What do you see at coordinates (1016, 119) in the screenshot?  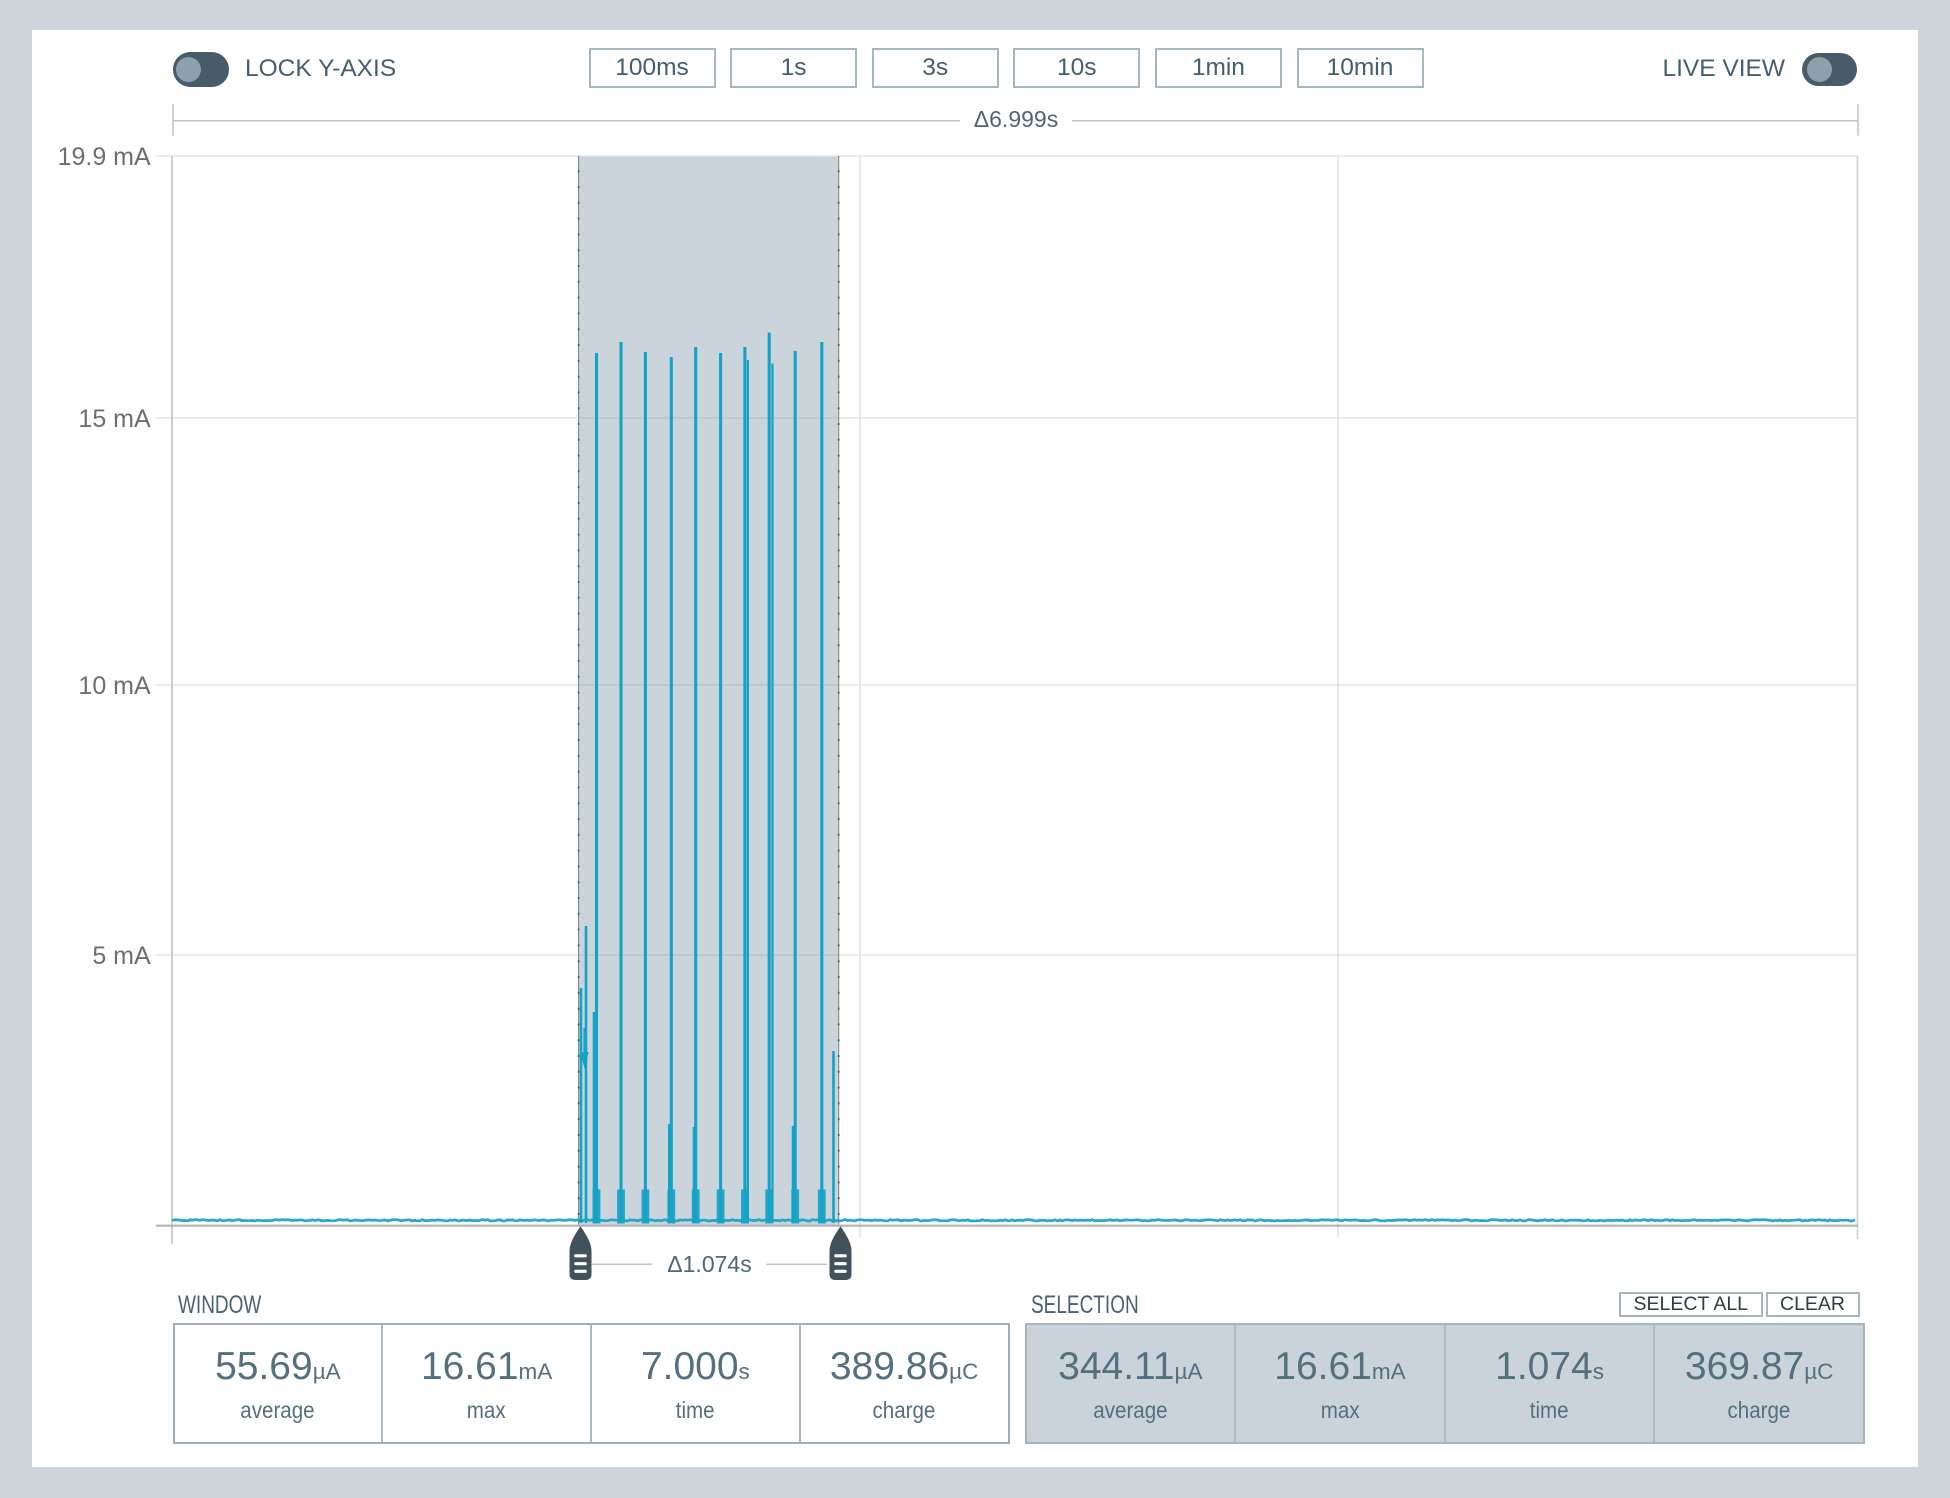 I see `svg-text: Δ6.999s` at bounding box center [1016, 119].